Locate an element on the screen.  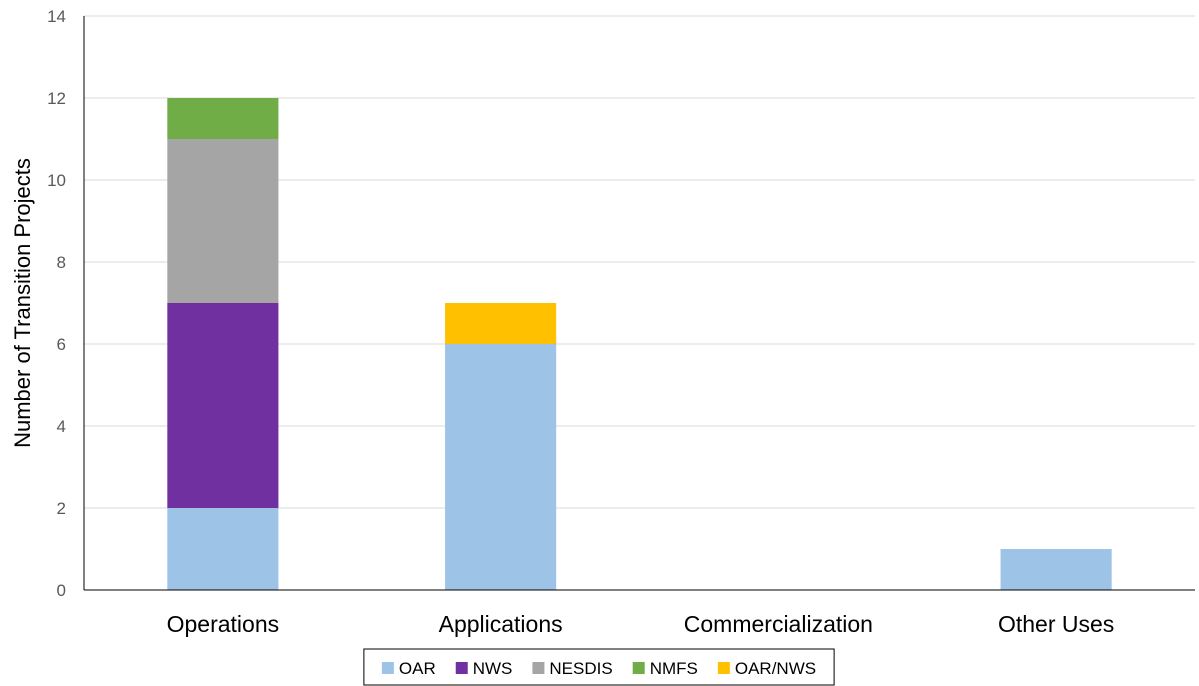
x-tick-label: Operations is located at coordinates (223, 624).